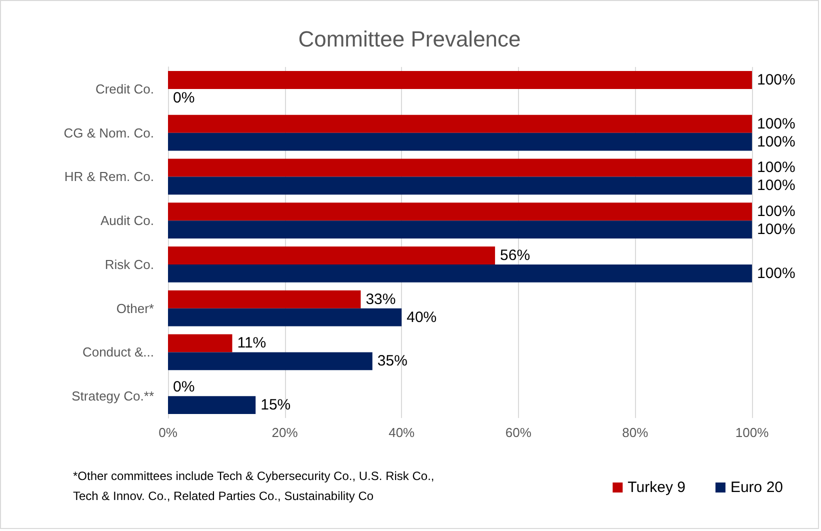  What do you see at coordinates (168, 432) in the screenshot?
I see `x-tick-label: 0%` at bounding box center [168, 432].